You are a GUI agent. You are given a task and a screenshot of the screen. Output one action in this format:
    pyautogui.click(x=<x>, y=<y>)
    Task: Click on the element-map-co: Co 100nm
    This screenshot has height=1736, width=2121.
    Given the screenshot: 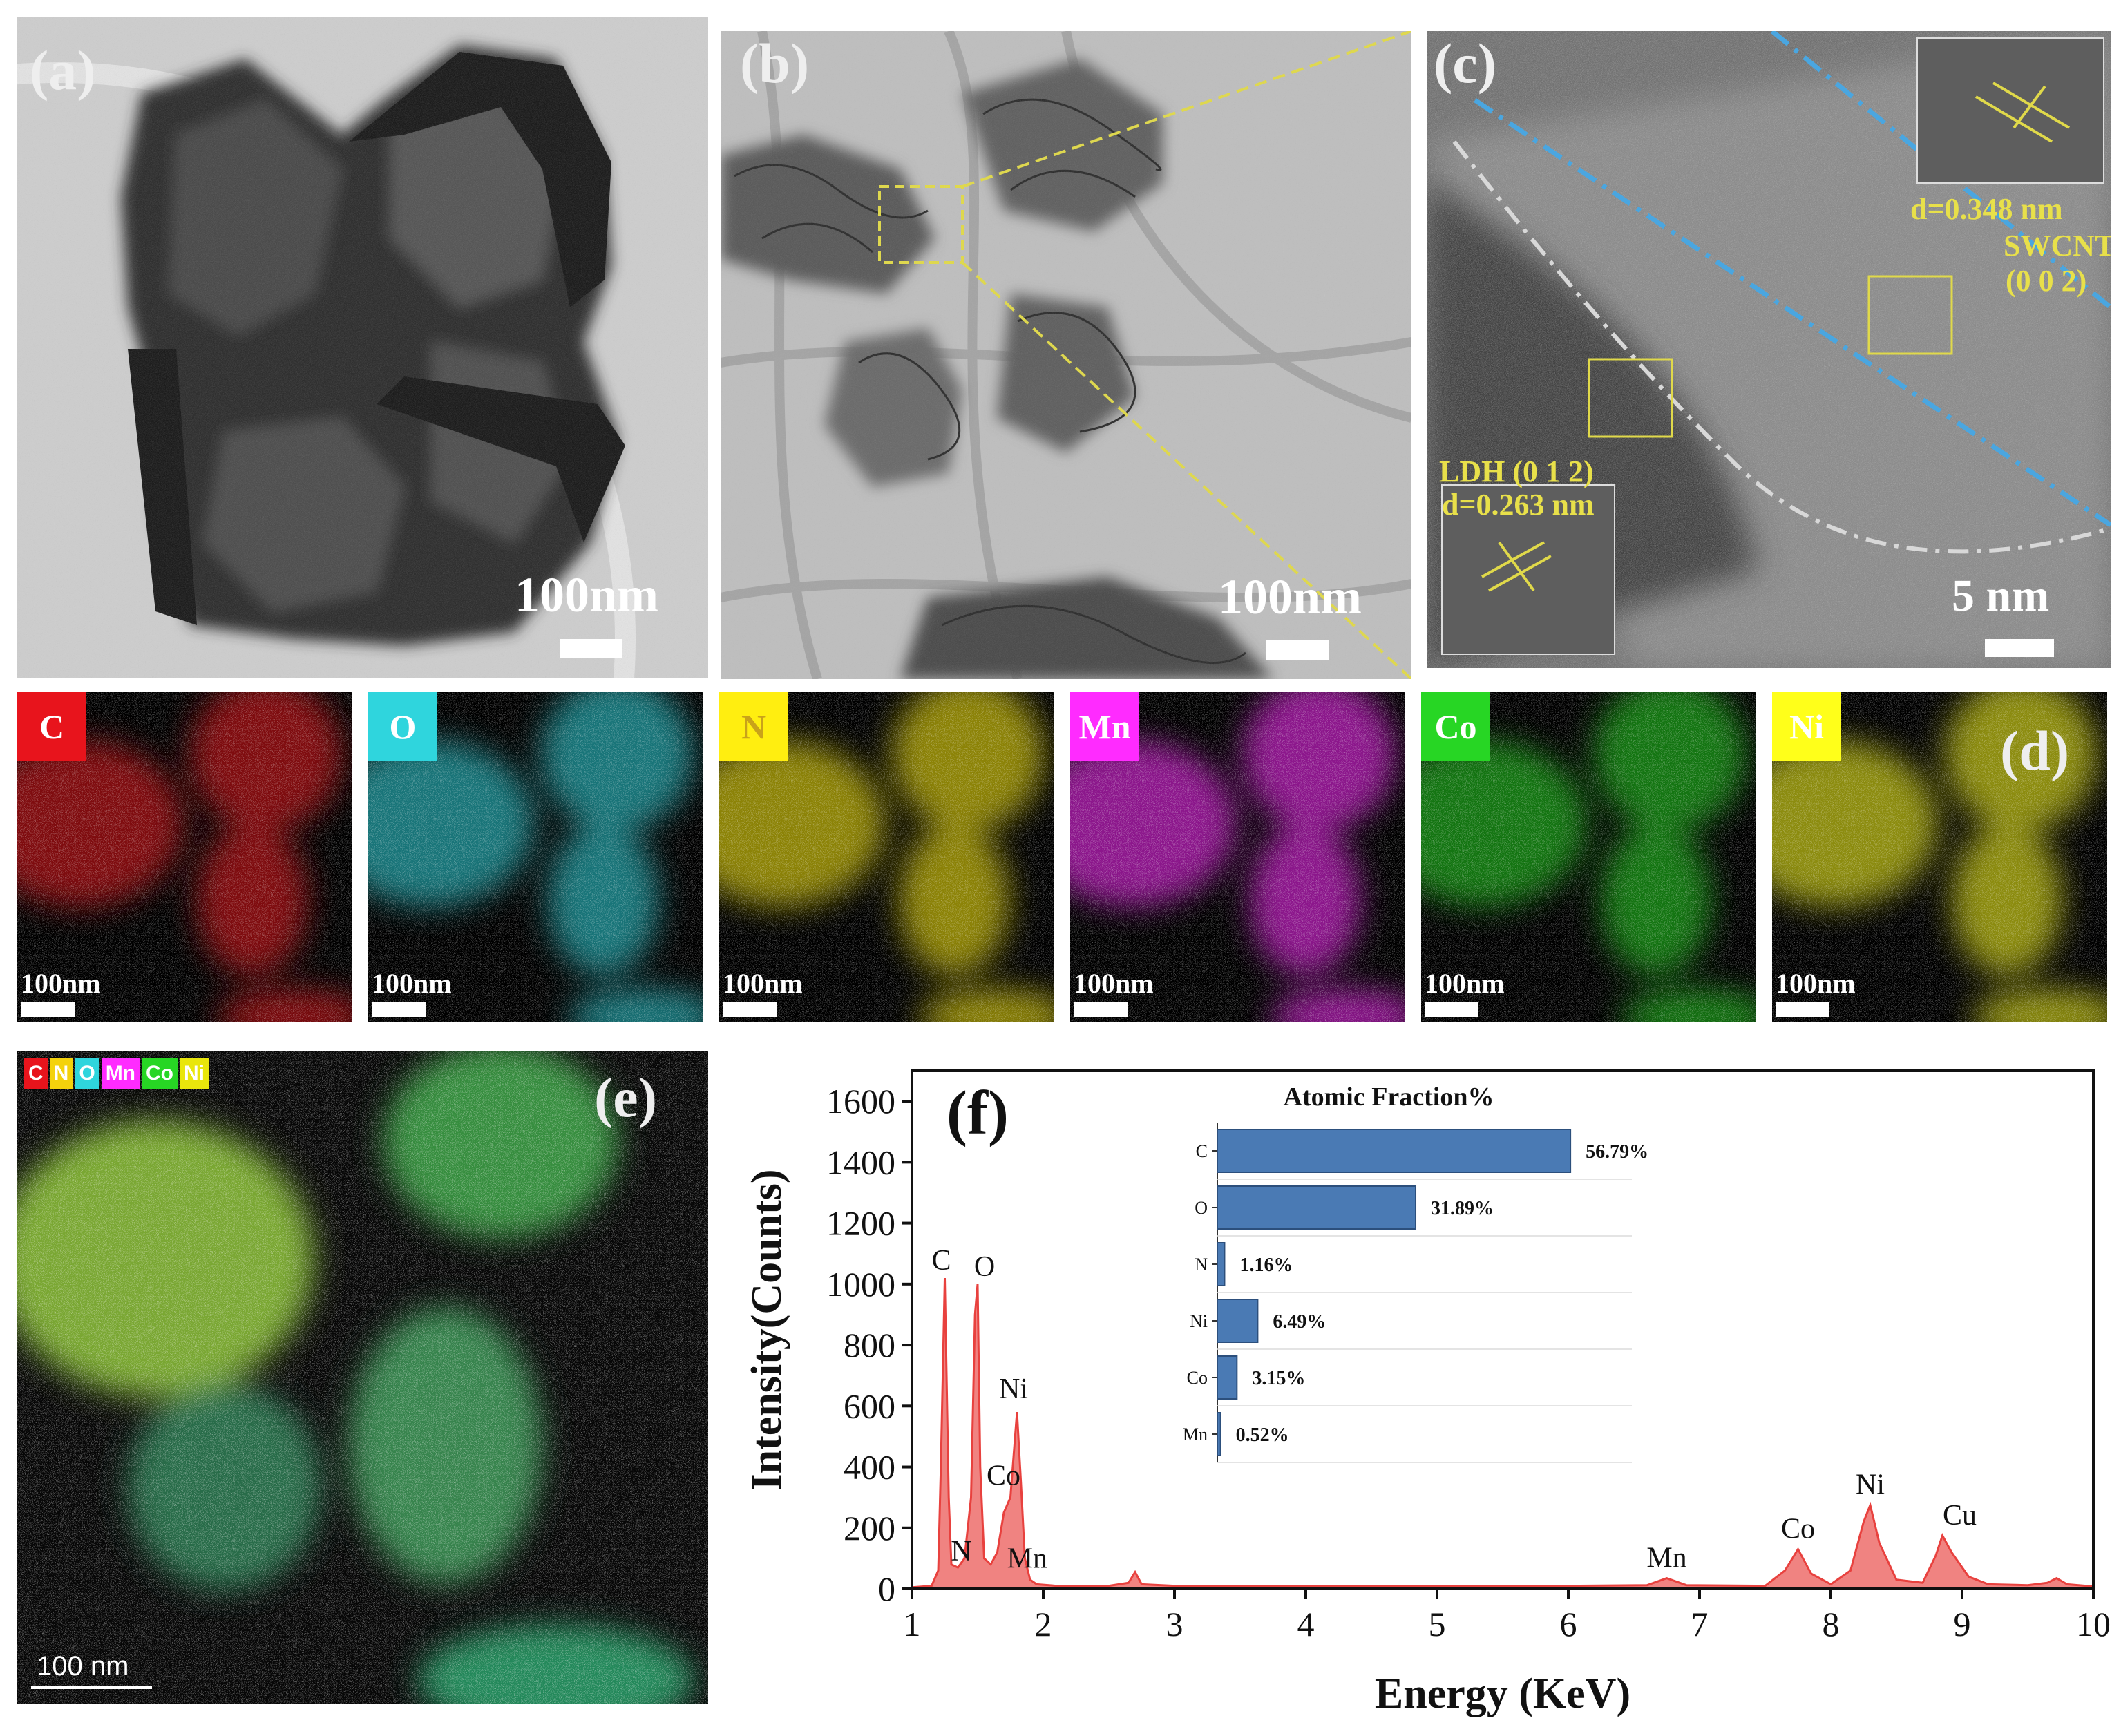 What is the action you would take?
    pyautogui.click(x=1588, y=857)
    